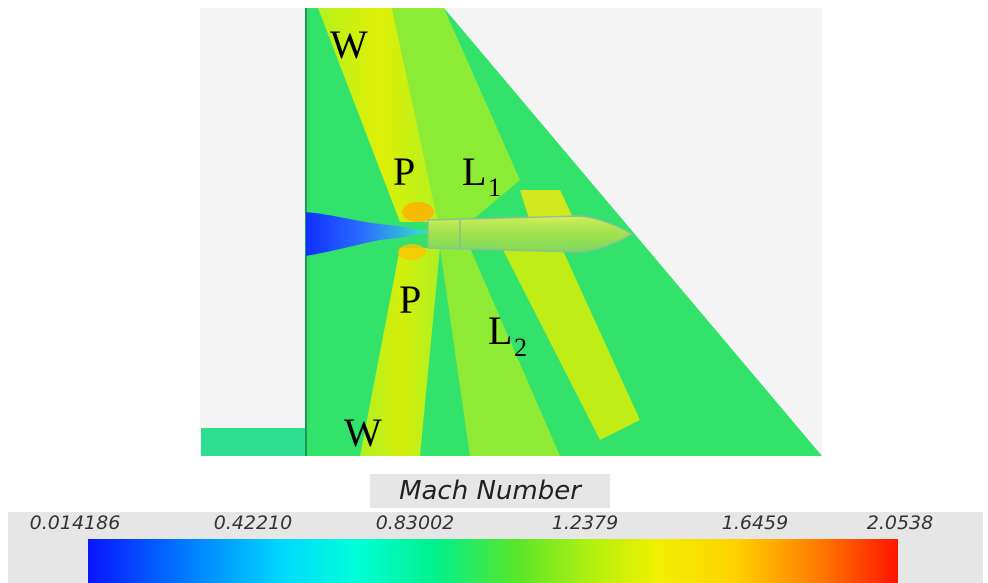 This screenshot has height=583, width=988. Describe the element at coordinates (363, 432) in the screenshot. I see `label-w-bottom: W` at that location.